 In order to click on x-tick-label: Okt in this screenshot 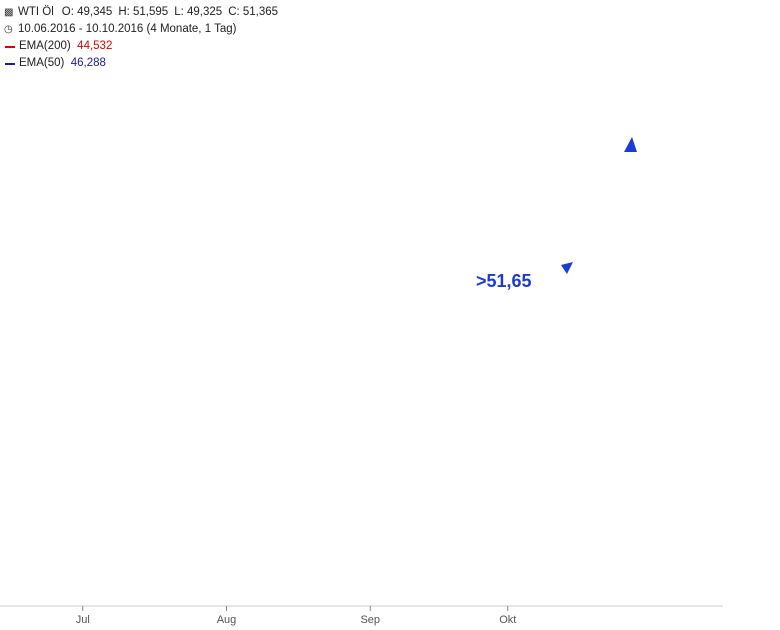, I will do `click(507, 620)`.